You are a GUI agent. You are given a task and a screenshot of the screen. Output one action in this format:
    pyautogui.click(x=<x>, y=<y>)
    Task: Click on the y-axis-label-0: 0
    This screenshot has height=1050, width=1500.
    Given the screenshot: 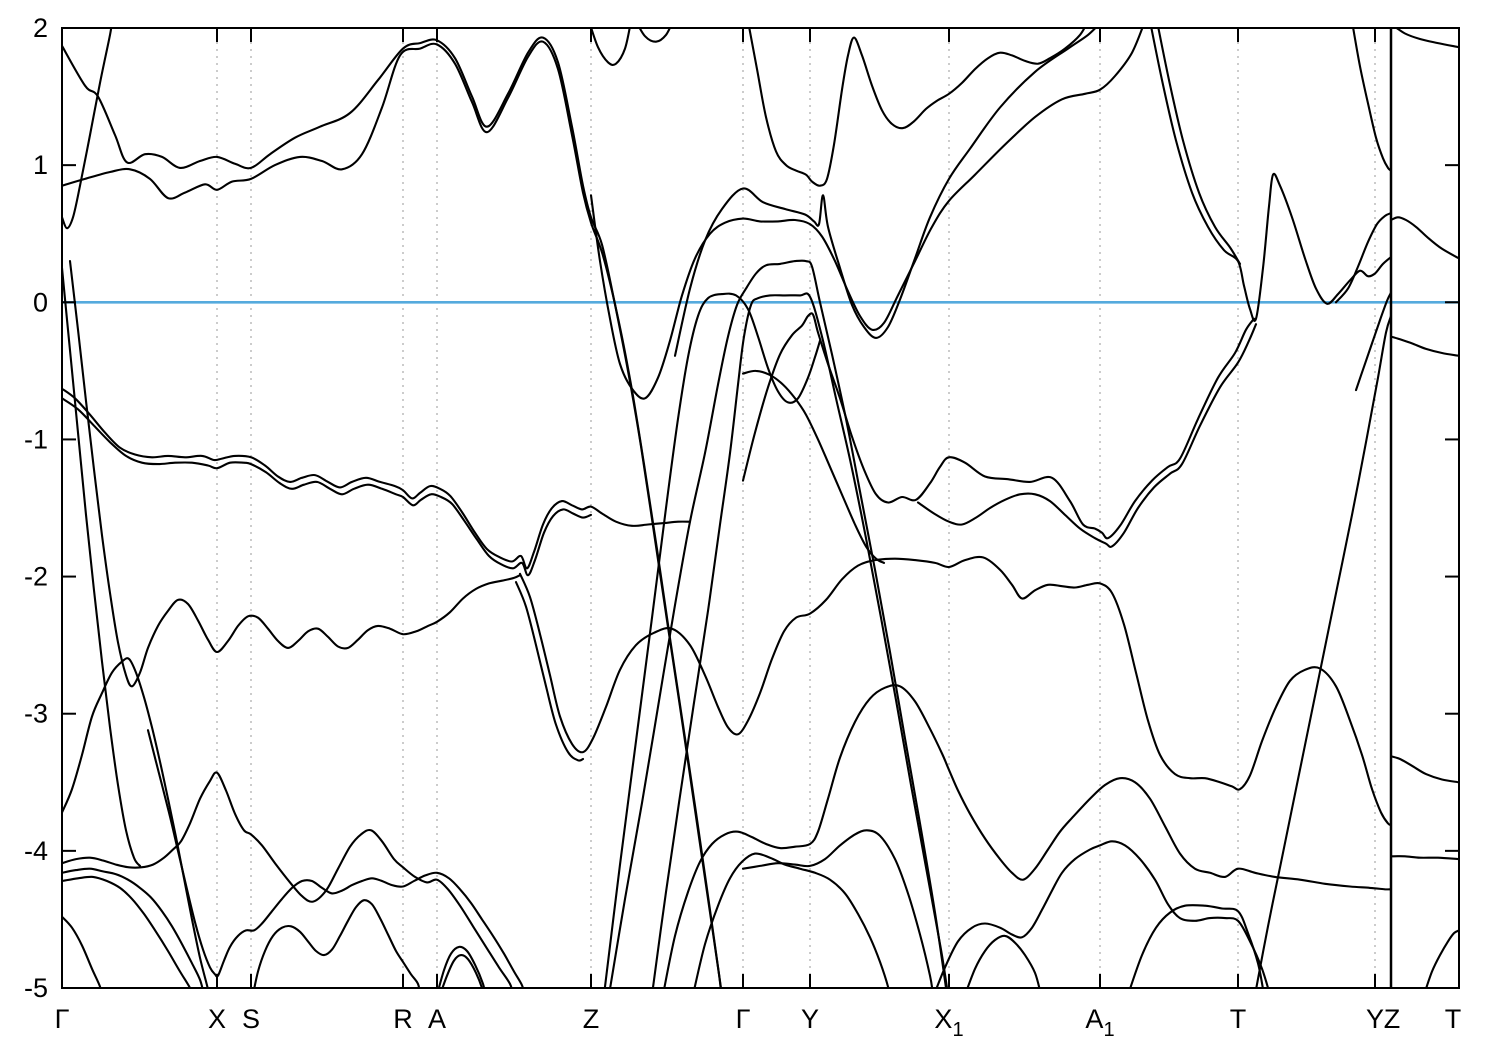 What is the action you would take?
    pyautogui.click(x=40, y=302)
    